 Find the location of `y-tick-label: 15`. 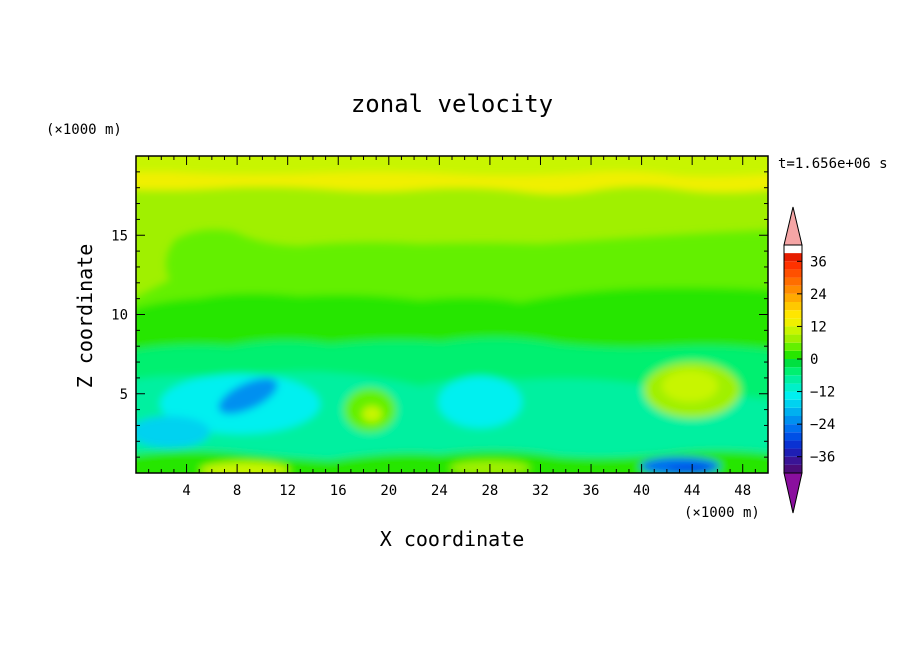

y-tick-label: 15 is located at coordinates (119, 236).